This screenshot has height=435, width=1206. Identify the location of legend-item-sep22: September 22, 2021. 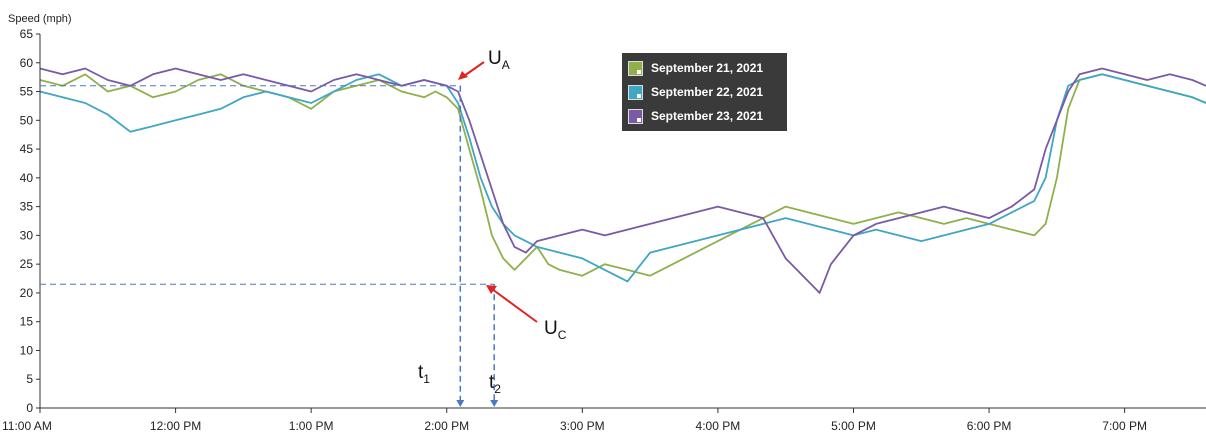
(695, 92).